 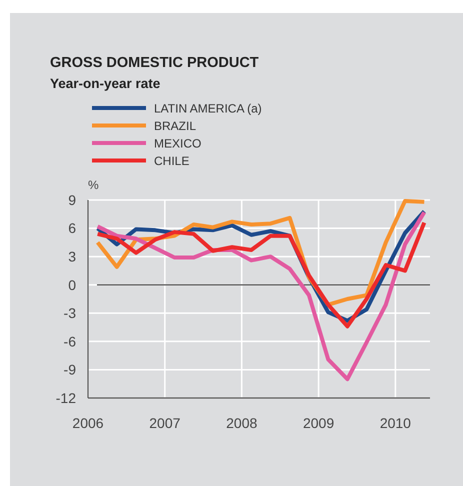 What do you see at coordinates (93, 185) in the screenshot?
I see `y-axis-title: %` at bounding box center [93, 185].